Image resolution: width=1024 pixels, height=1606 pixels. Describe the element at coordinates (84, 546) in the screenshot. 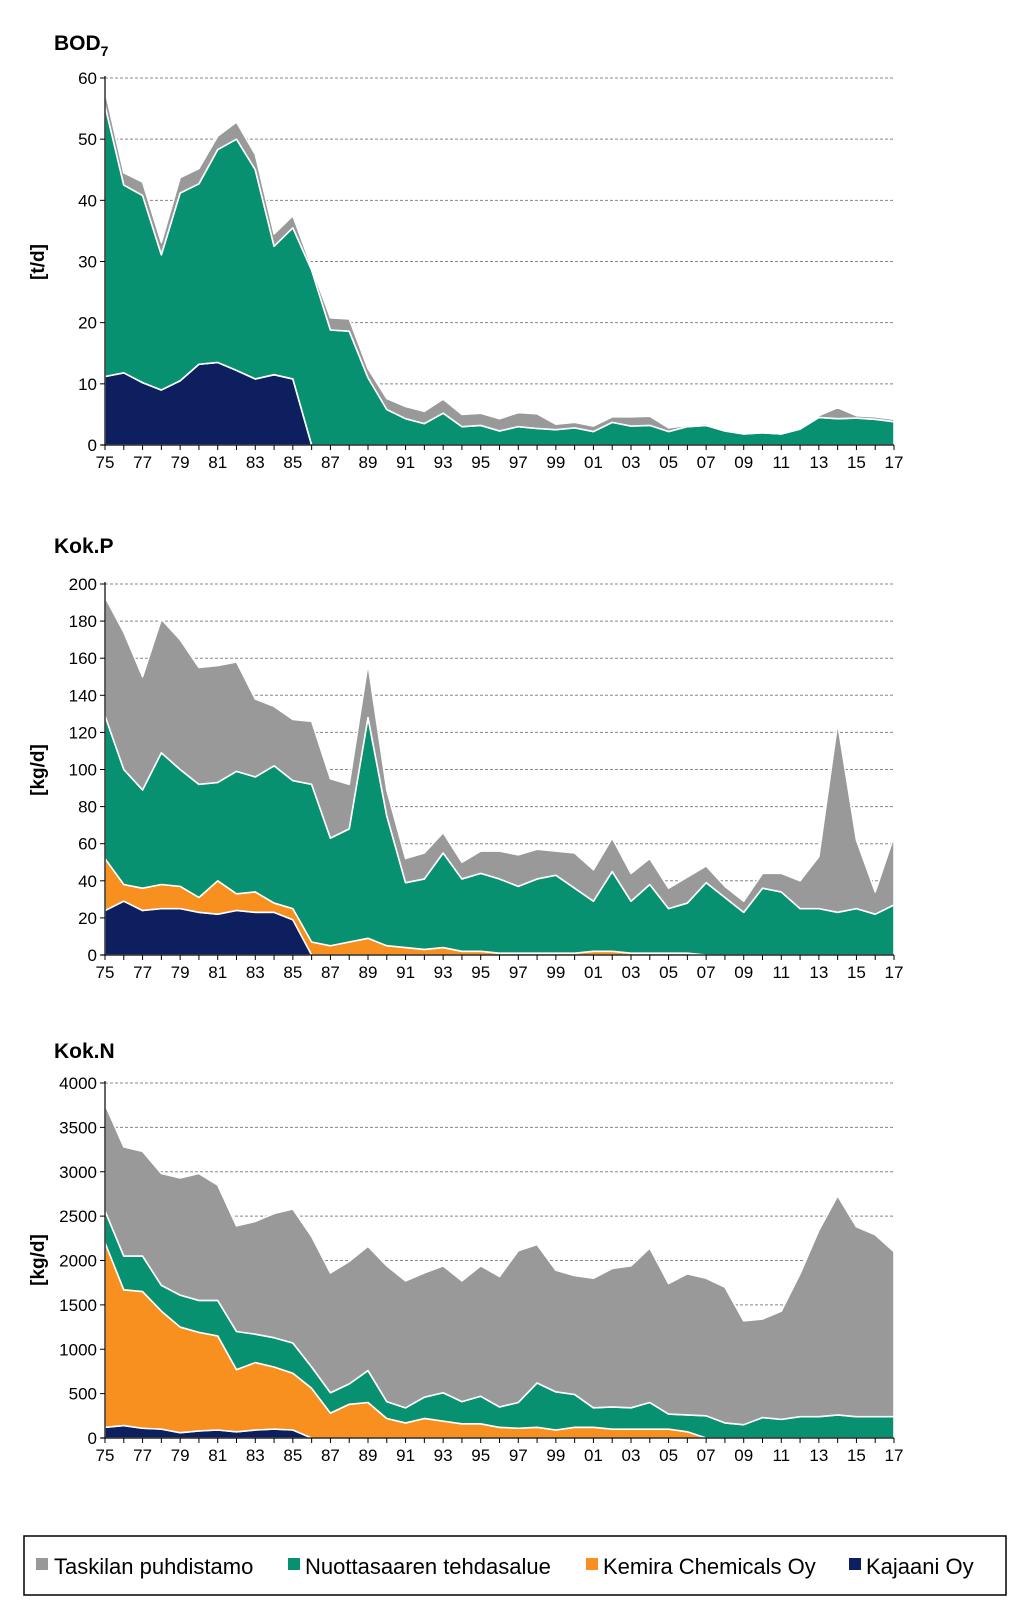

I see `kokp-chart-title: Kok.P` at that location.